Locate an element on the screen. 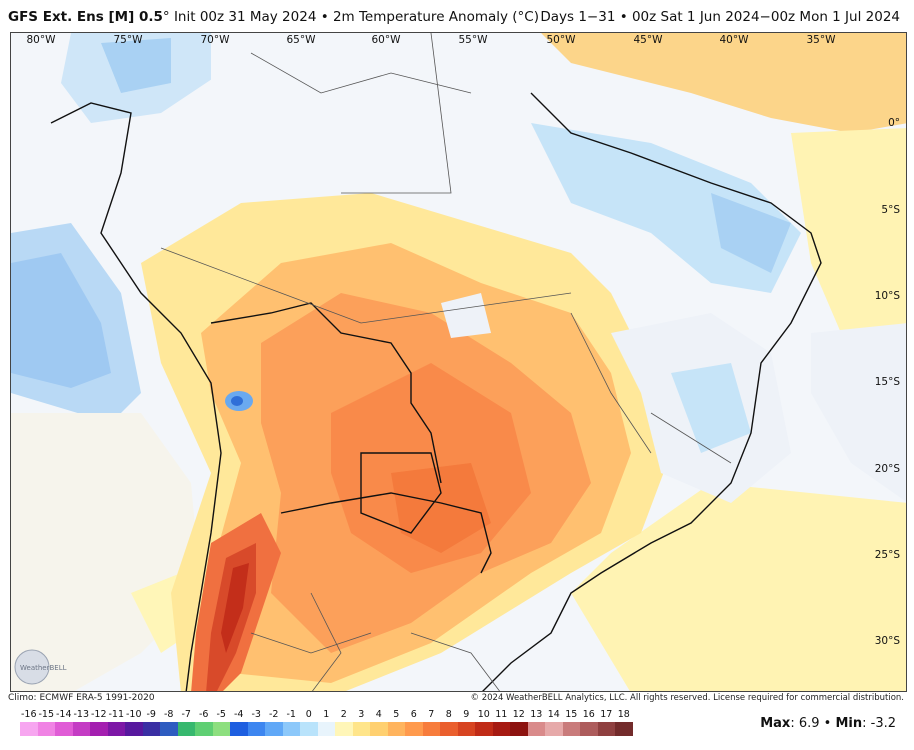  colorbar-tick-label: 6 is located at coordinates (413, 714).